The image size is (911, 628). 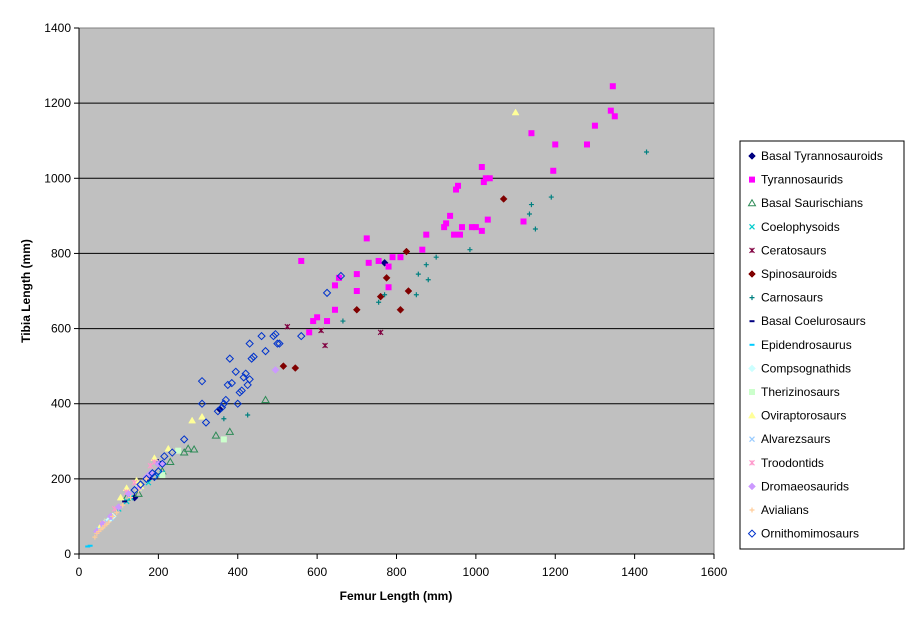 What do you see at coordinates (803, 416) in the screenshot?
I see `legend-entry-label: Oviraptorosaurs` at bounding box center [803, 416].